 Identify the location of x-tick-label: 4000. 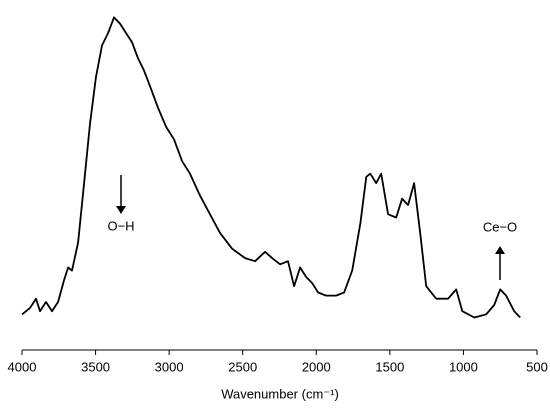
(22, 366).